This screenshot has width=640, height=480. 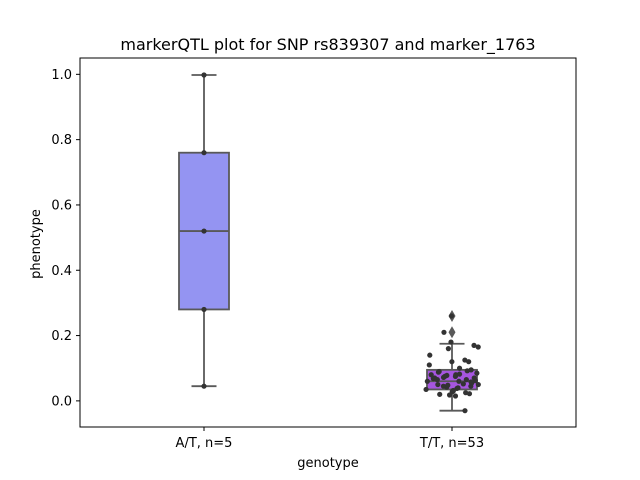 What do you see at coordinates (327, 463) in the screenshot?
I see `x-axis-label: genotype` at bounding box center [327, 463].